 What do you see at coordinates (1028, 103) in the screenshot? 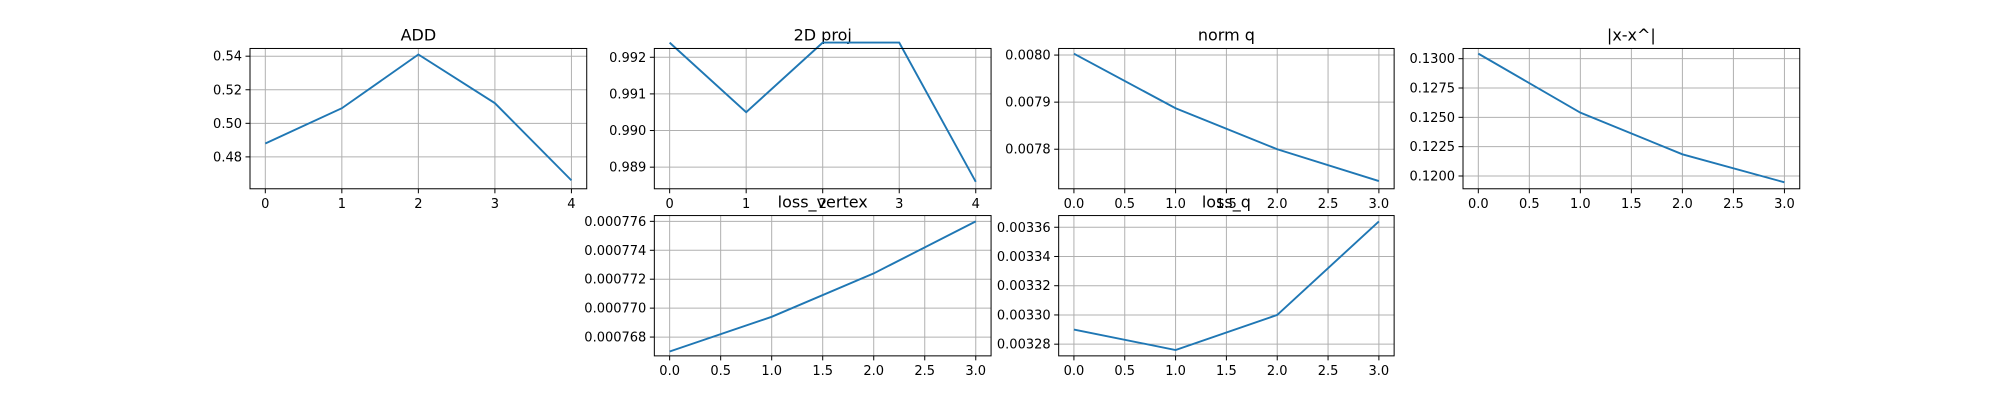
I see `y-tick-label: 0.0079` at bounding box center [1028, 103].